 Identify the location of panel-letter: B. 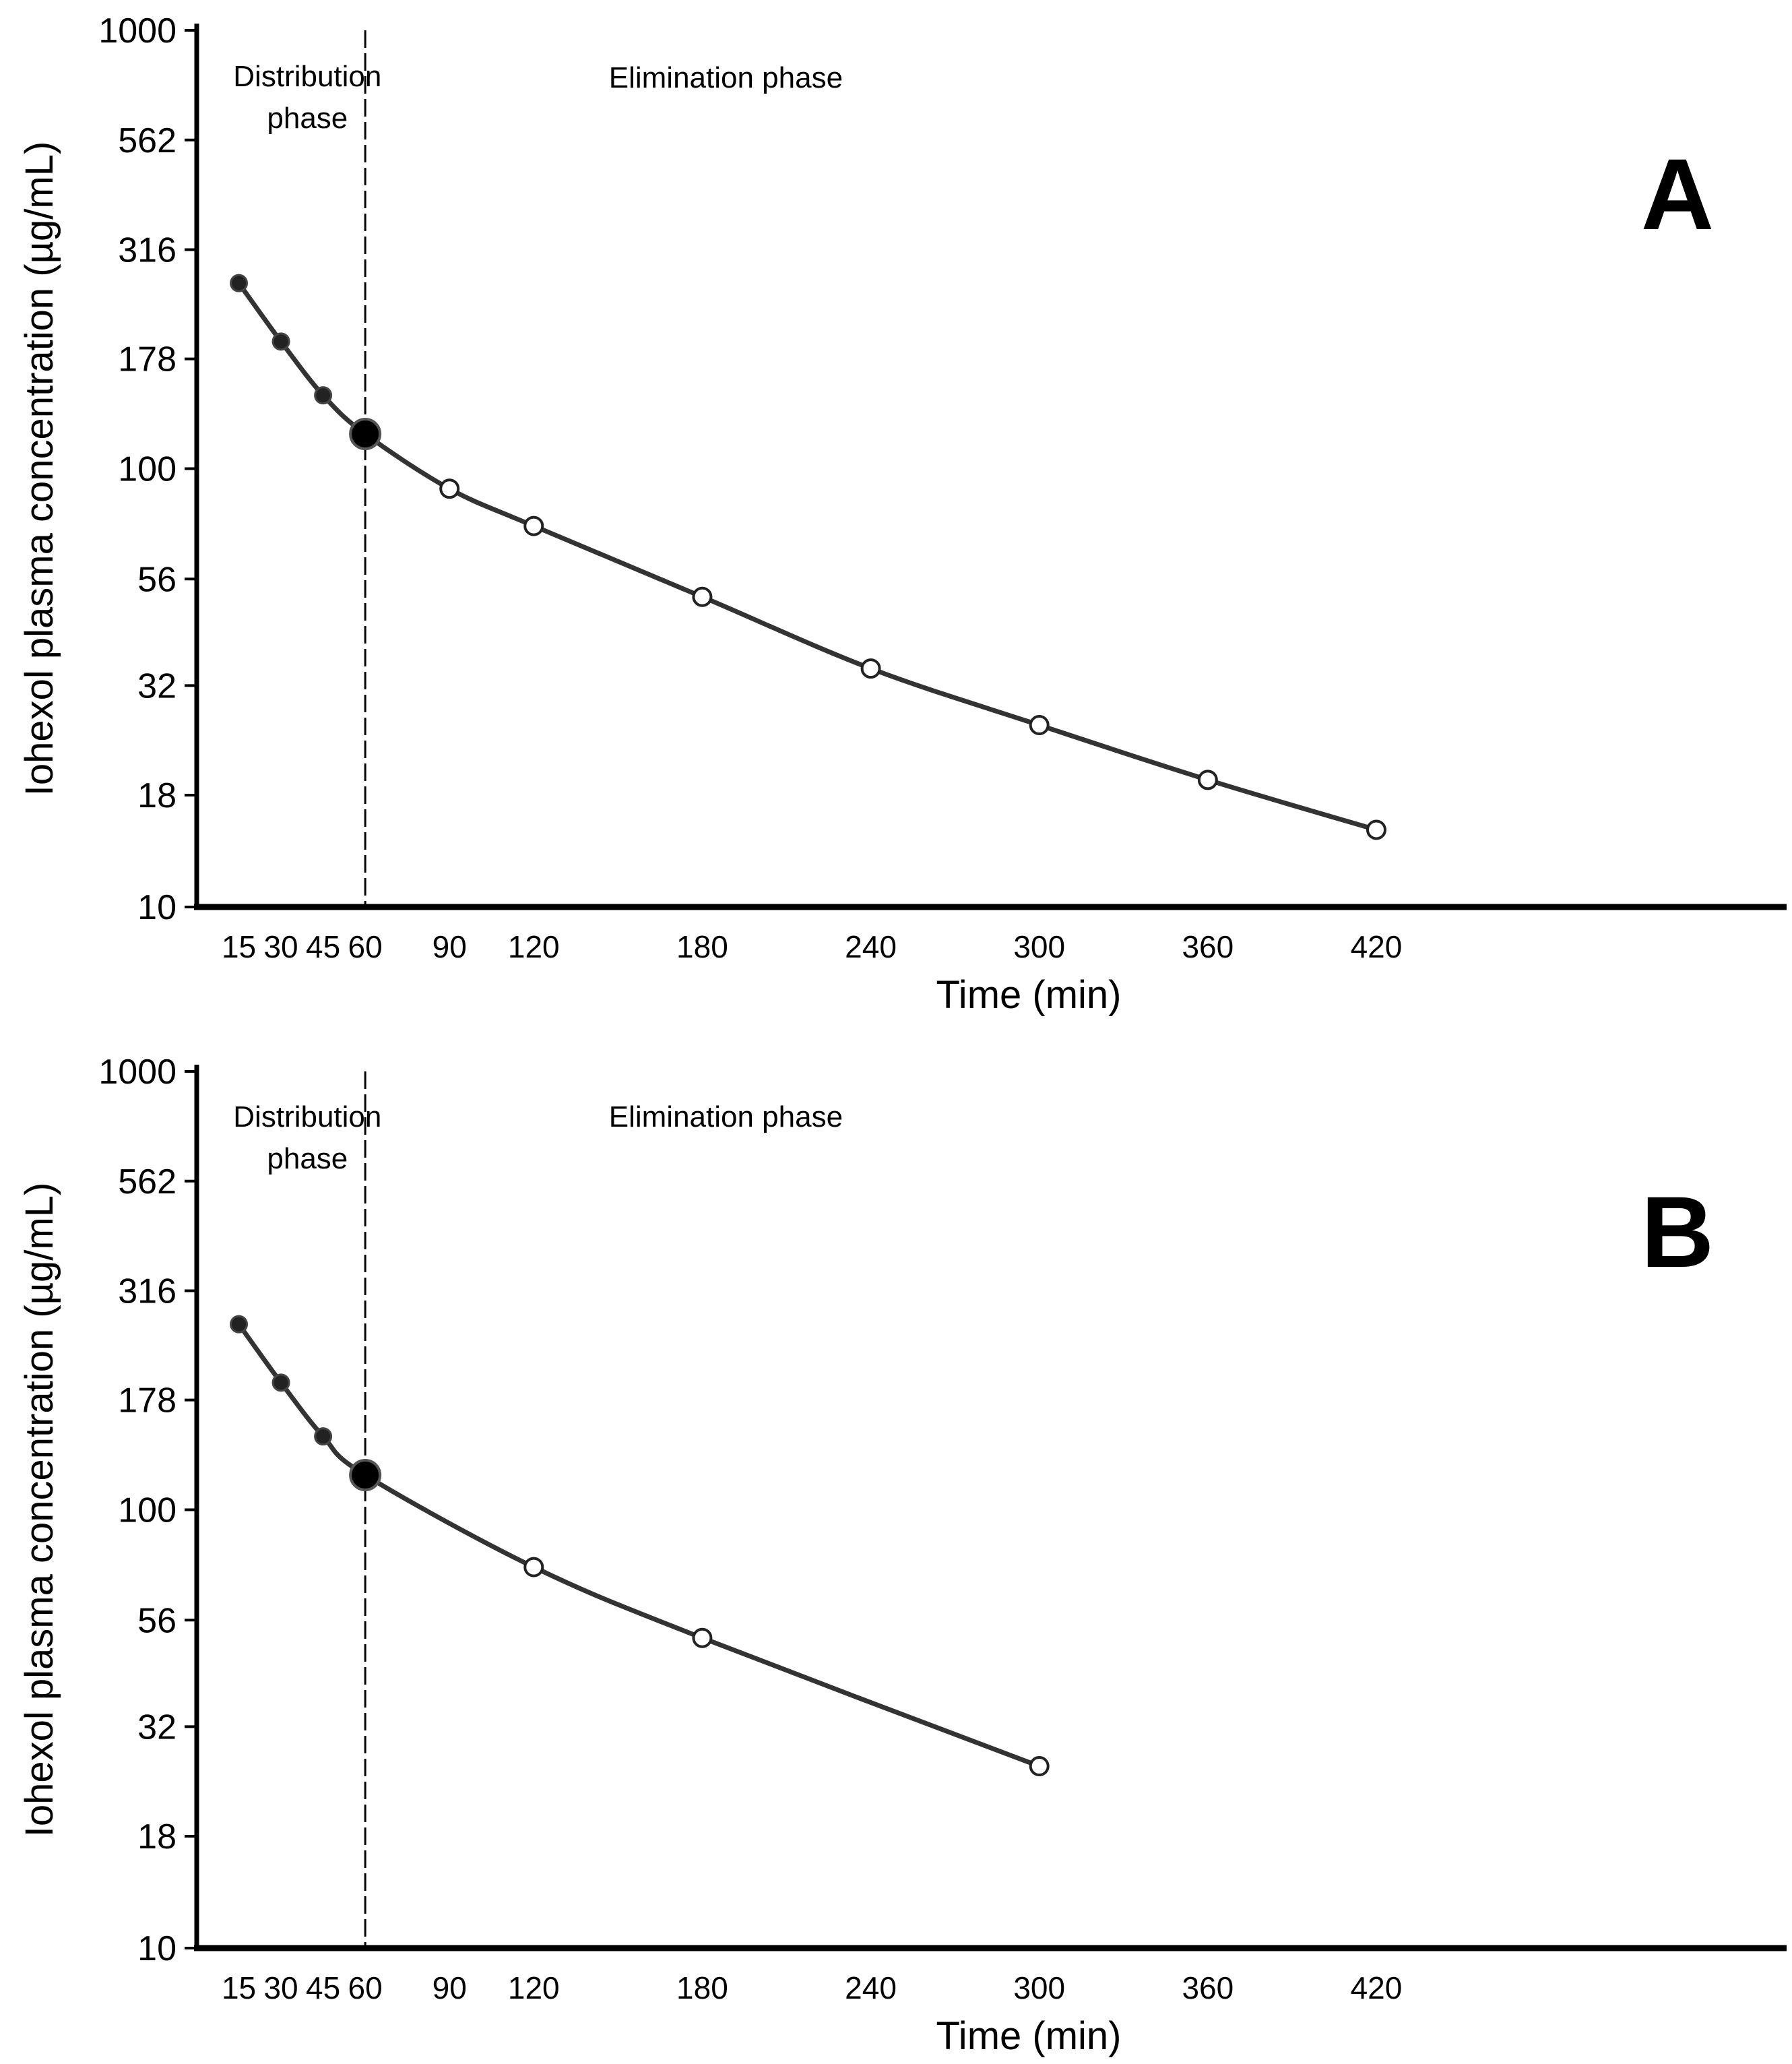
(1677, 1232).